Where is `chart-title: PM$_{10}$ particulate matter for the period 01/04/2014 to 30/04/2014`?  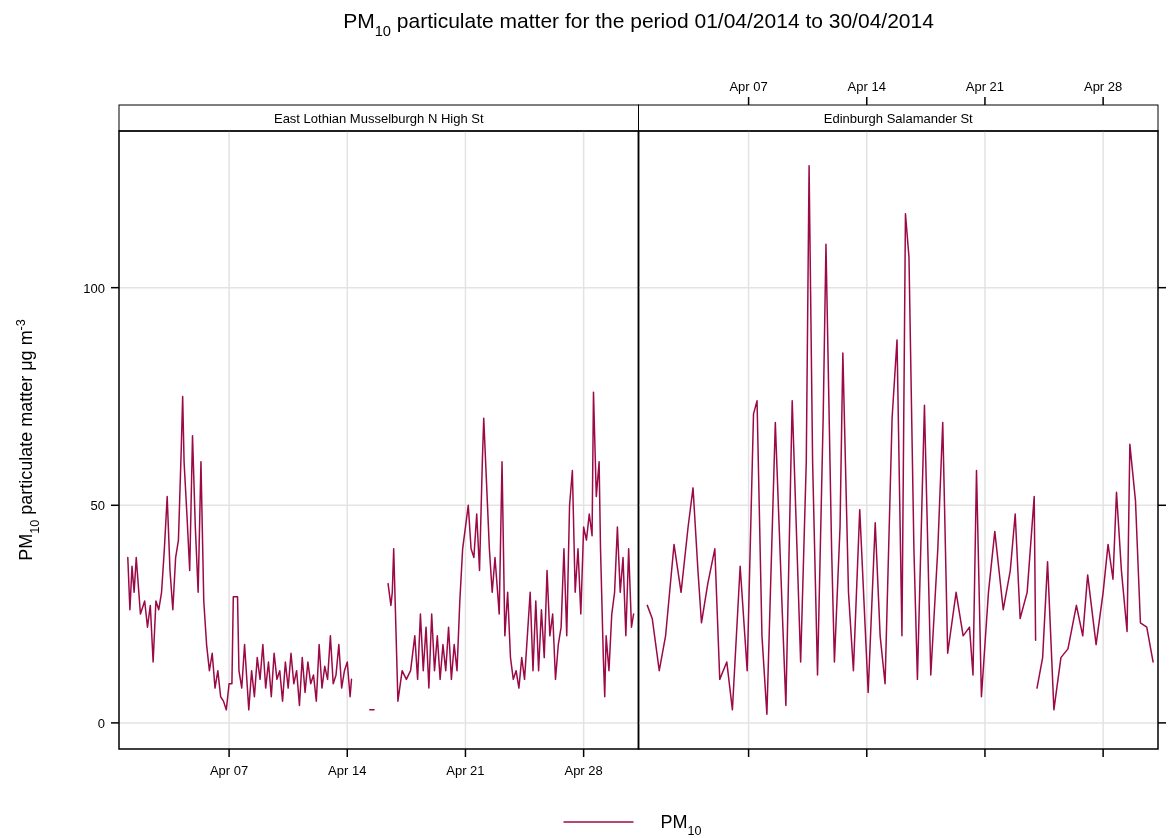 chart-title: PM$_{10}$ particulate matter for the period 01/04/2014 to 30/04/2014 is located at coordinates (639, 24).